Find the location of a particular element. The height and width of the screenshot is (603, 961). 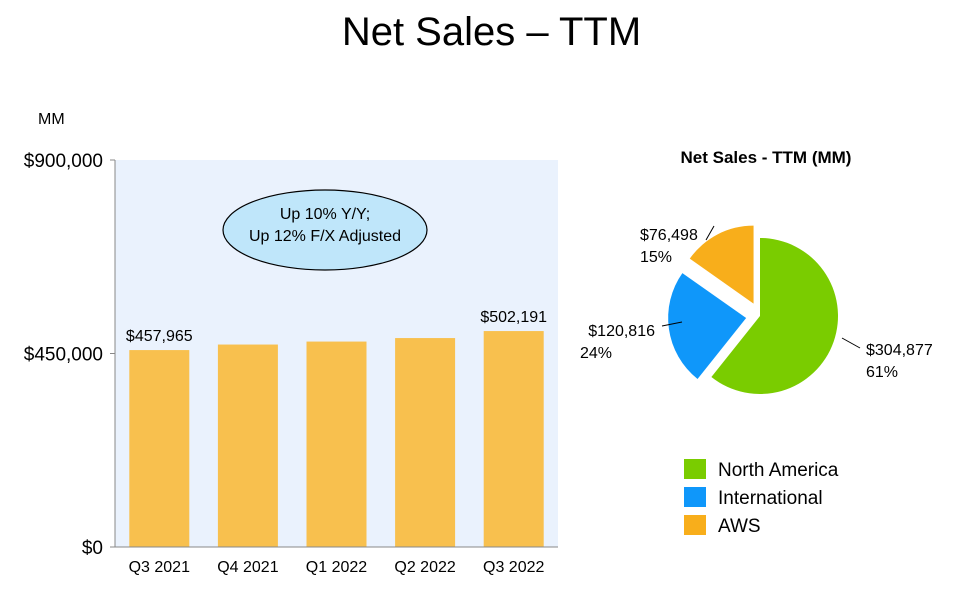

y-tick-label: $0 is located at coordinates (92, 548).